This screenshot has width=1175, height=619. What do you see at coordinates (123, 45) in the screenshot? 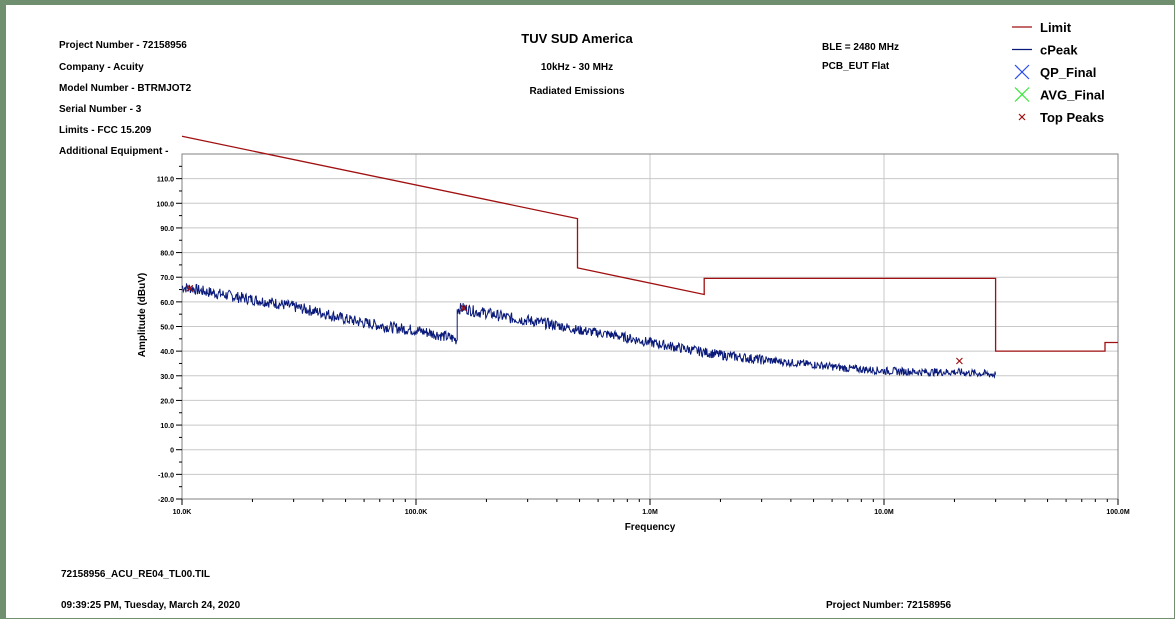
I see `project-number-label: Project Number - 72158956` at bounding box center [123, 45].